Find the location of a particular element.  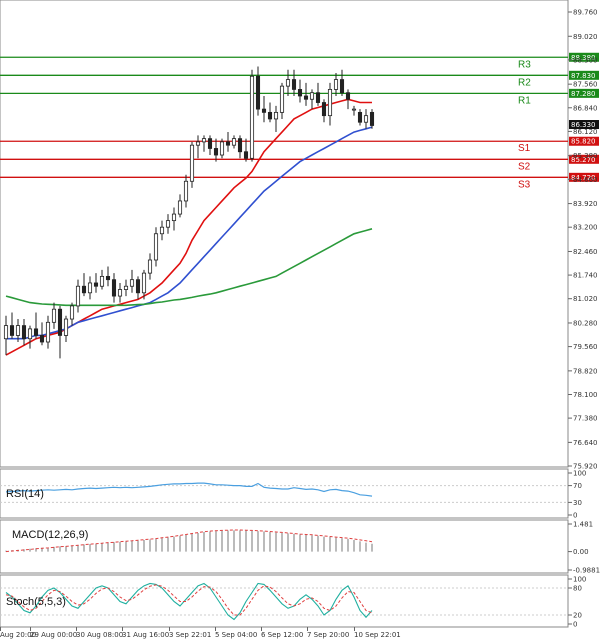

level-badge-s2 is located at coordinates (584, 159).